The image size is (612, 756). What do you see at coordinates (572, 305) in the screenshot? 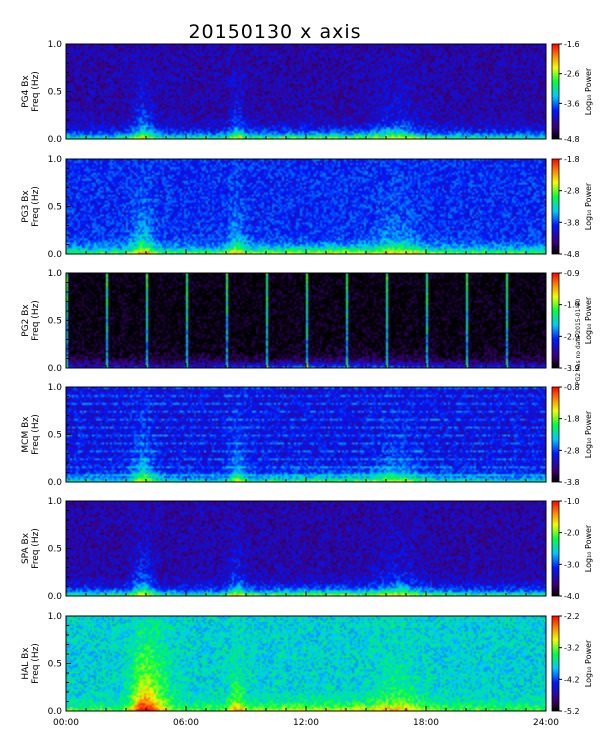
I see `colorbar-tick-label: -1.9` at bounding box center [572, 305].